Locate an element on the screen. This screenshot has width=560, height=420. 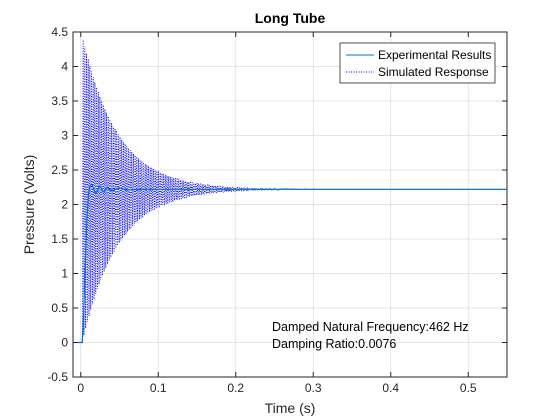
y-tick-label: 1 is located at coordinates (64, 274).